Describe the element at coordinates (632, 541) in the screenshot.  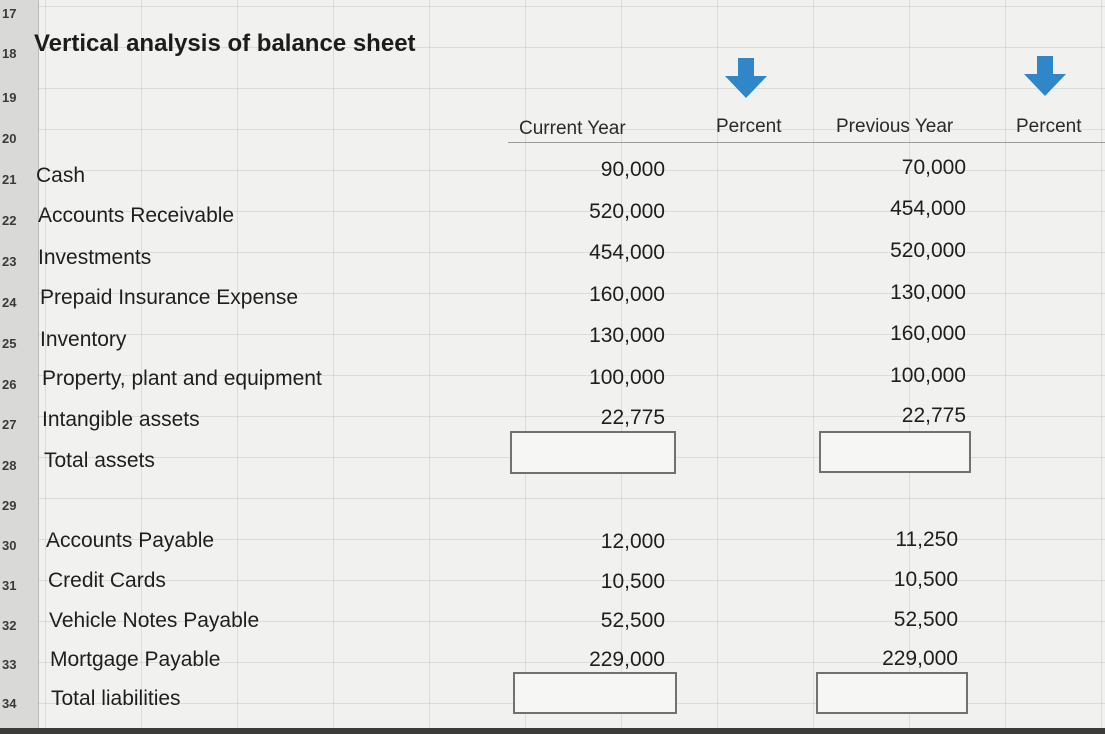
I see `current-accounts-payable: 12,000` at that location.